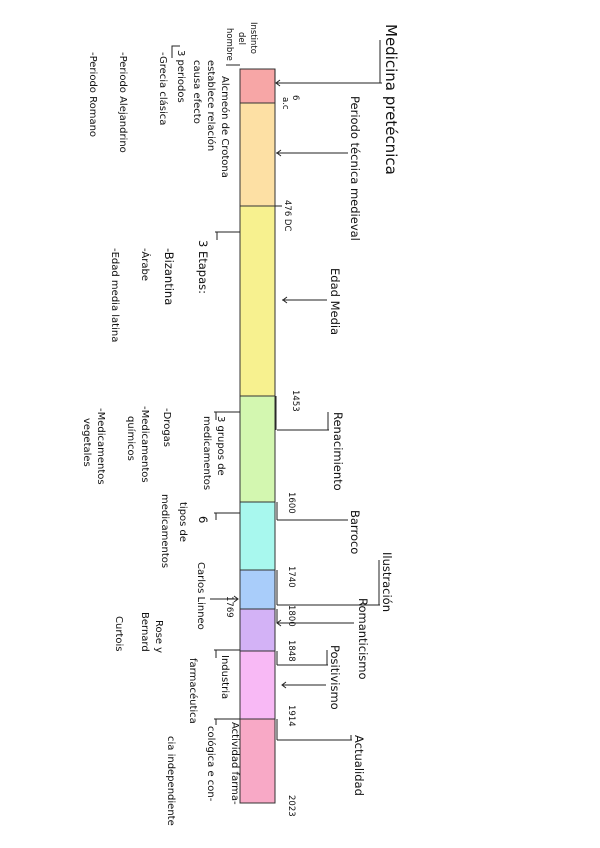 The image size is (600, 848). Describe the element at coordinates (182, 522) in the screenshot. I see `note-tipos-de: tipos de` at that location.